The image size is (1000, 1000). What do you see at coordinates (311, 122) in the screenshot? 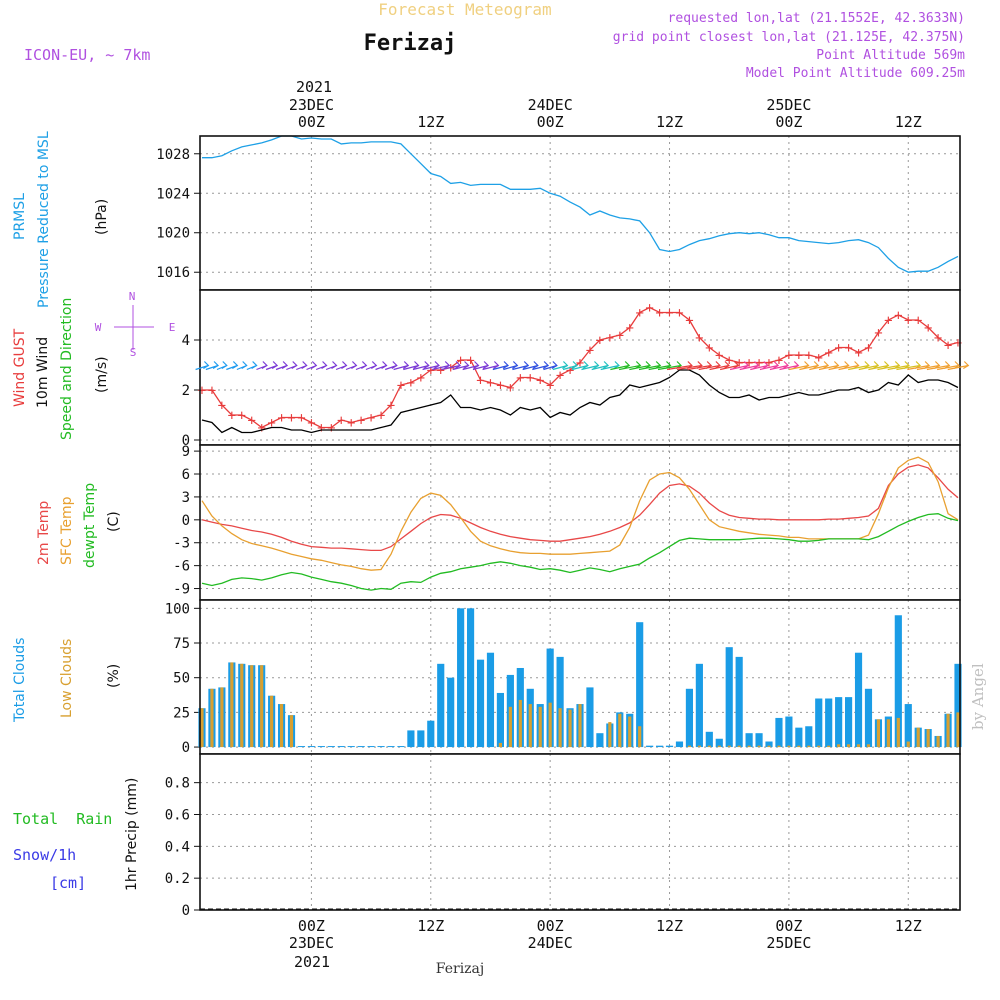
I see `top-time-label: 00Z` at bounding box center [311, 122].